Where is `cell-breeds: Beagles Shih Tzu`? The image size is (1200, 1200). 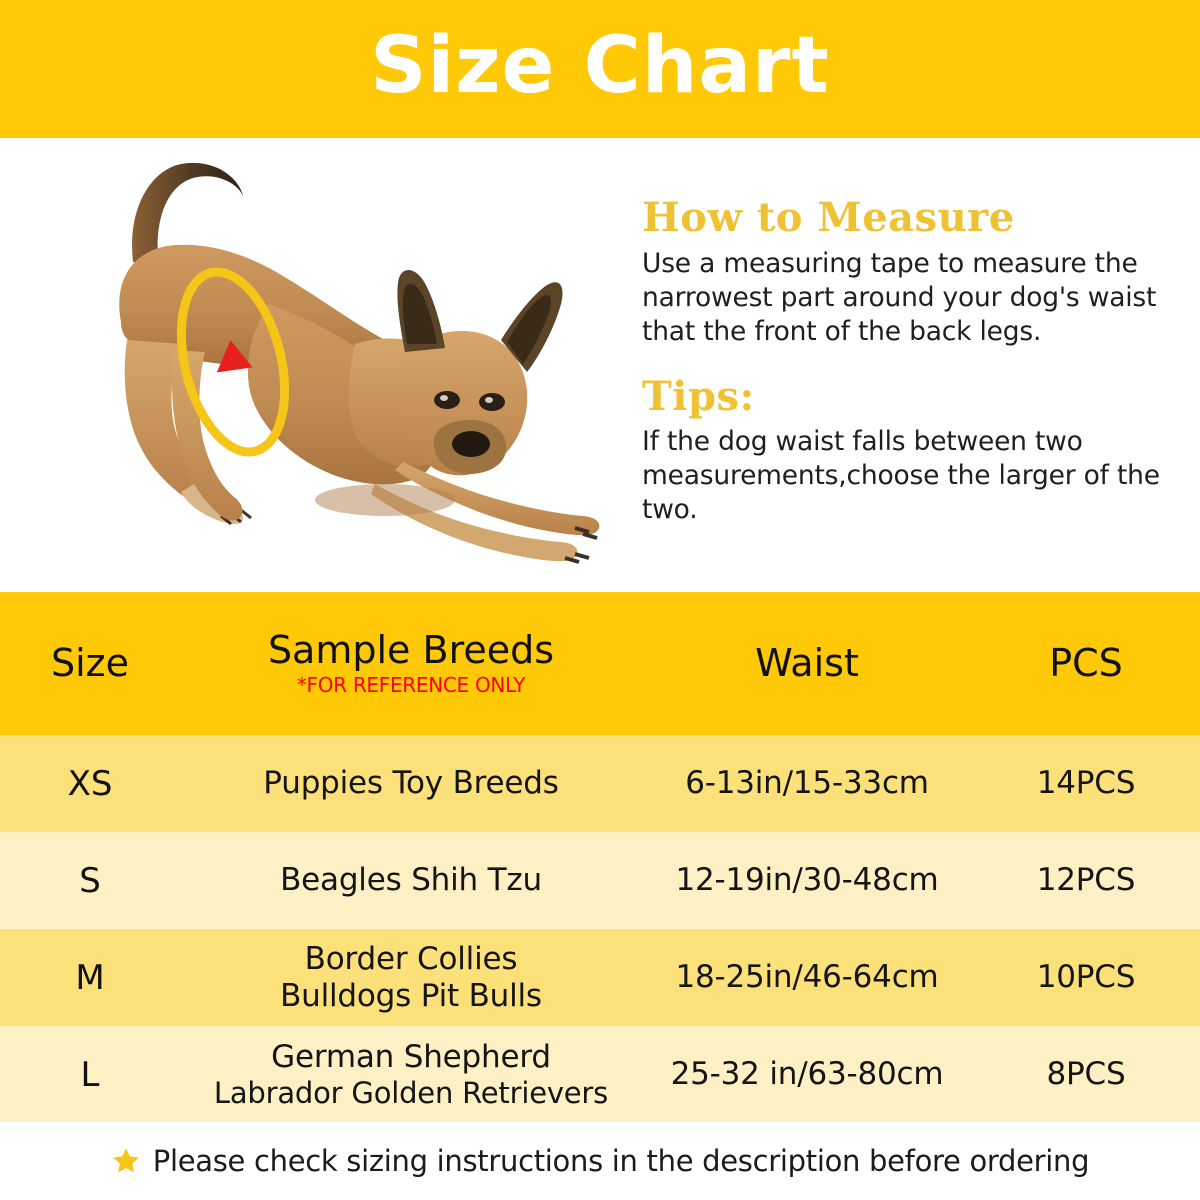 cell-breeds: Beagles Shih Tzu is located at coordinates (411, 880).